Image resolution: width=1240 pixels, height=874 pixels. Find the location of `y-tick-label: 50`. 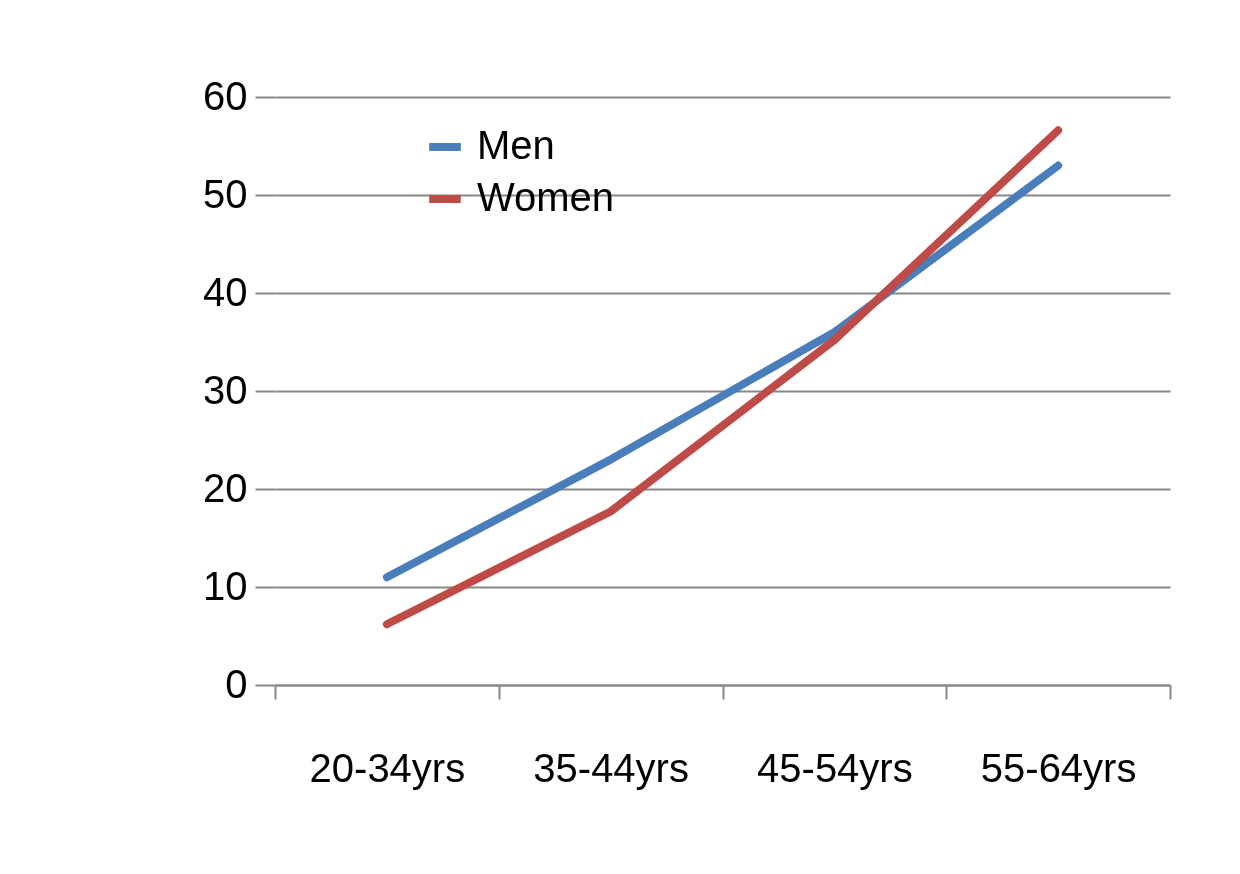

y-tick-label: 50 is located at coordinates (225, 193).